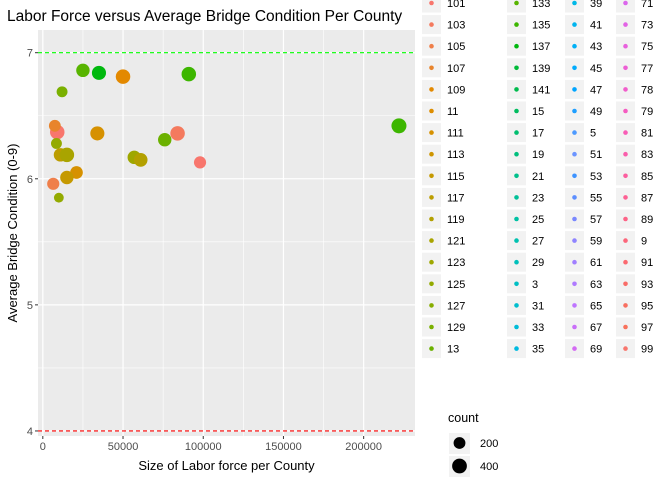  Describe the element at coordinates (538, 220) in the screenshot. I see `legend-label: 25` at that location.